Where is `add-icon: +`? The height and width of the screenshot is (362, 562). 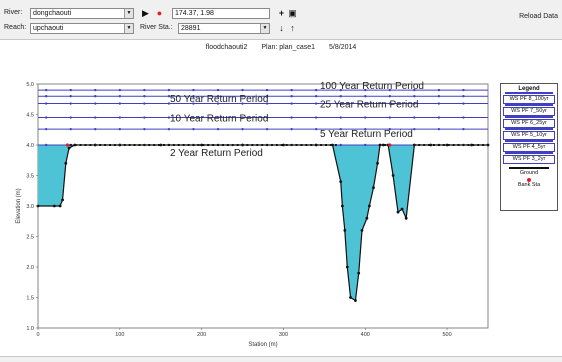
add-icon: + is located at coordinates (281, 13).